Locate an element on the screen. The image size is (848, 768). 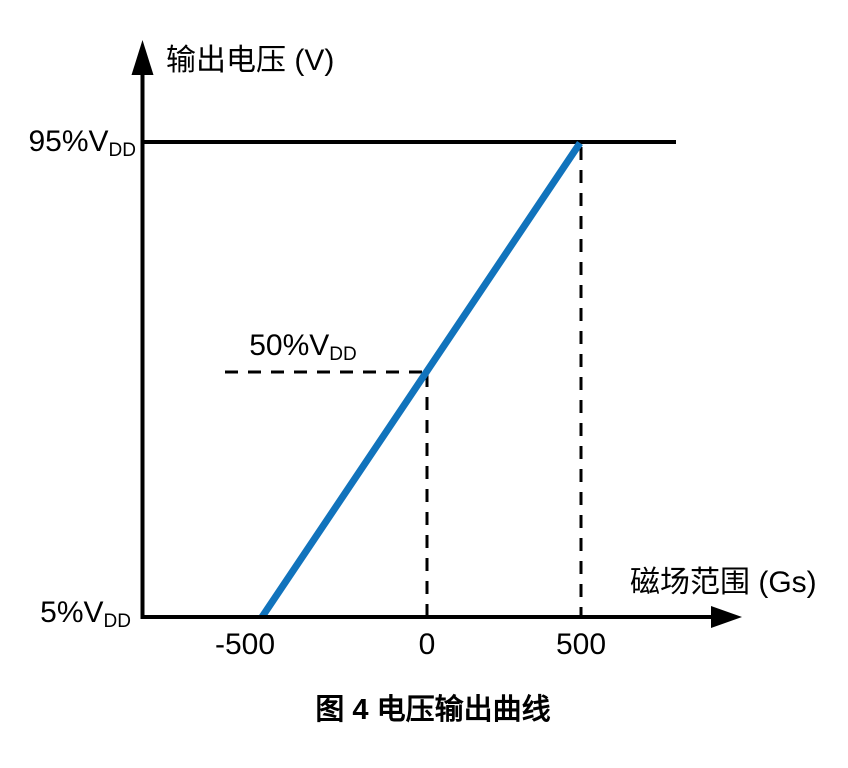
y-tick-50vdd-main: 50%V is located at coordinates (289, 345).